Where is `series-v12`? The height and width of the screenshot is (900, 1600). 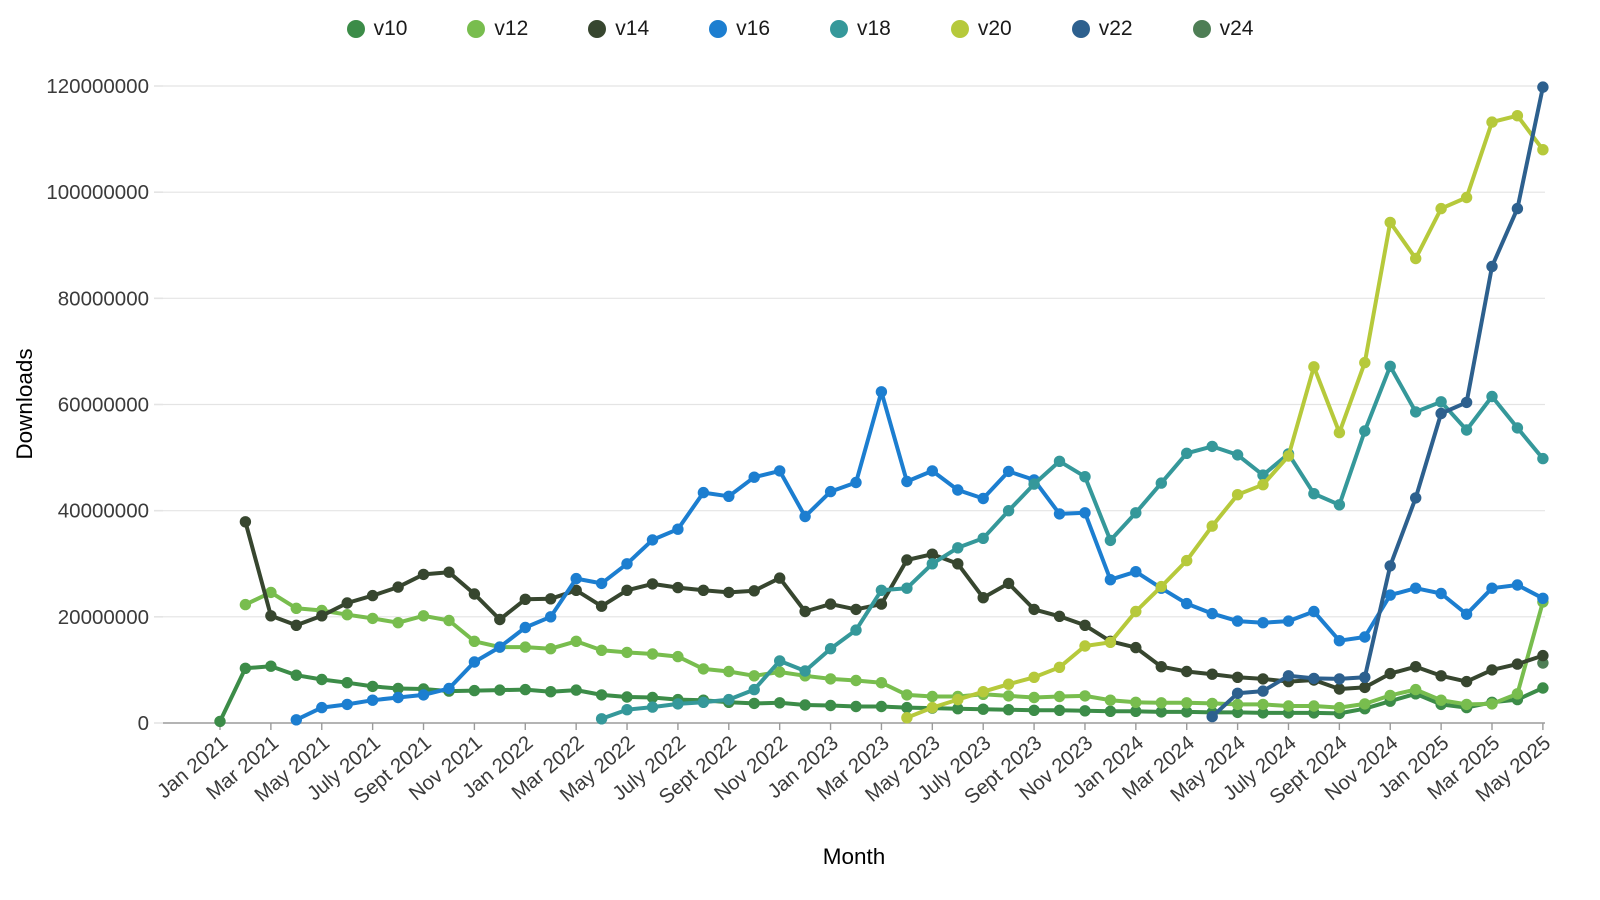
series-v12 is located at coordinates (894, 650).